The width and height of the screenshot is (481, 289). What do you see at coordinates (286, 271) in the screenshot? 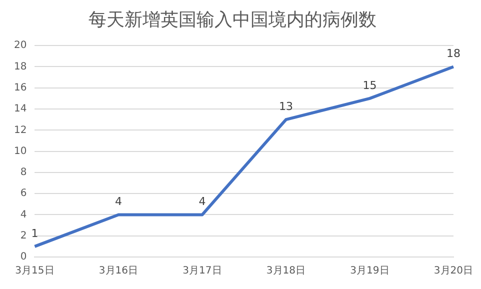
I see `x-tick-label: 3月18日` at bounding box center [286, 271].